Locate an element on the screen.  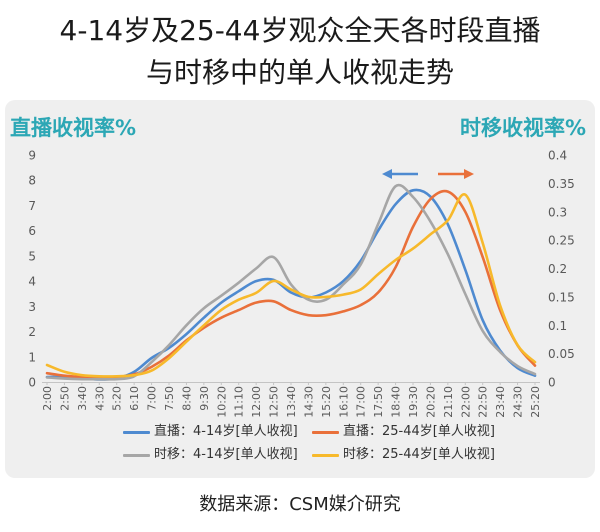
legend-item-timeshift-25-44: 时移：25-44岁[单人收视] is located at coordinates (403, 455).